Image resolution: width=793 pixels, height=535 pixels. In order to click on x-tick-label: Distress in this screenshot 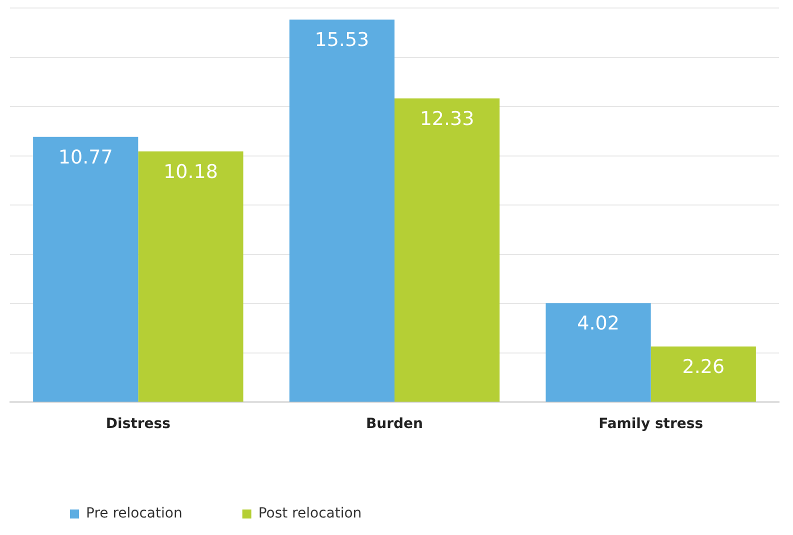, I will do `click(138, 424)`.